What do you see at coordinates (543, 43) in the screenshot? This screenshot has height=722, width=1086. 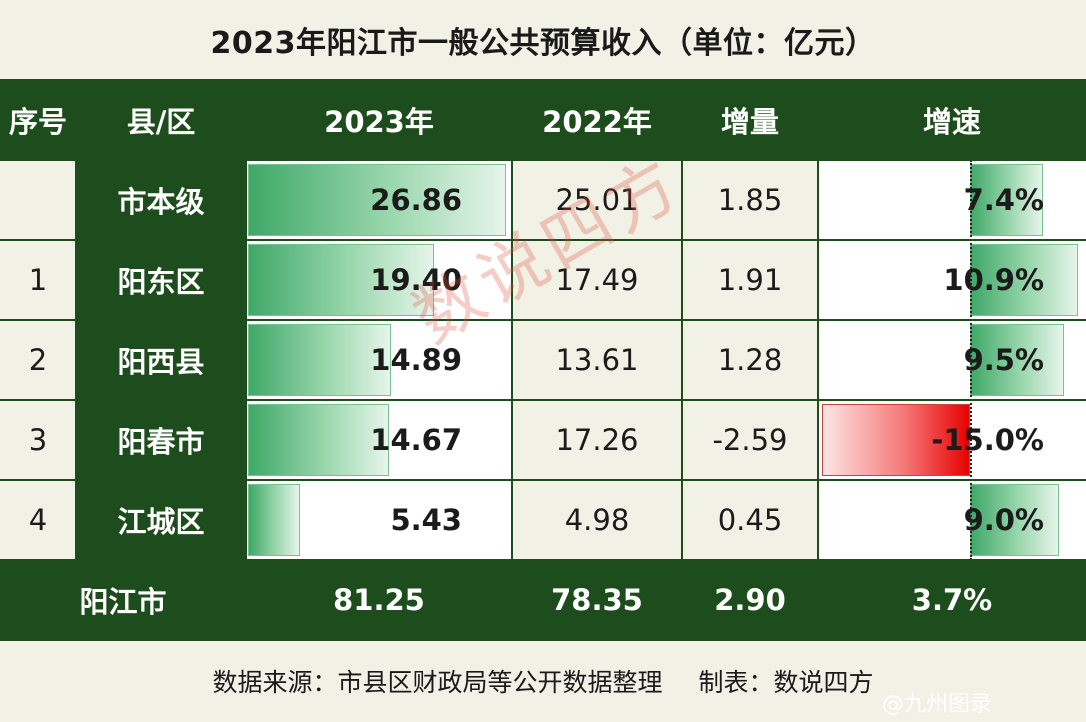 I see `table-title: 2023年阳江市一般公共预算收入（单位：亿元）` at bounding box center [543, 43].